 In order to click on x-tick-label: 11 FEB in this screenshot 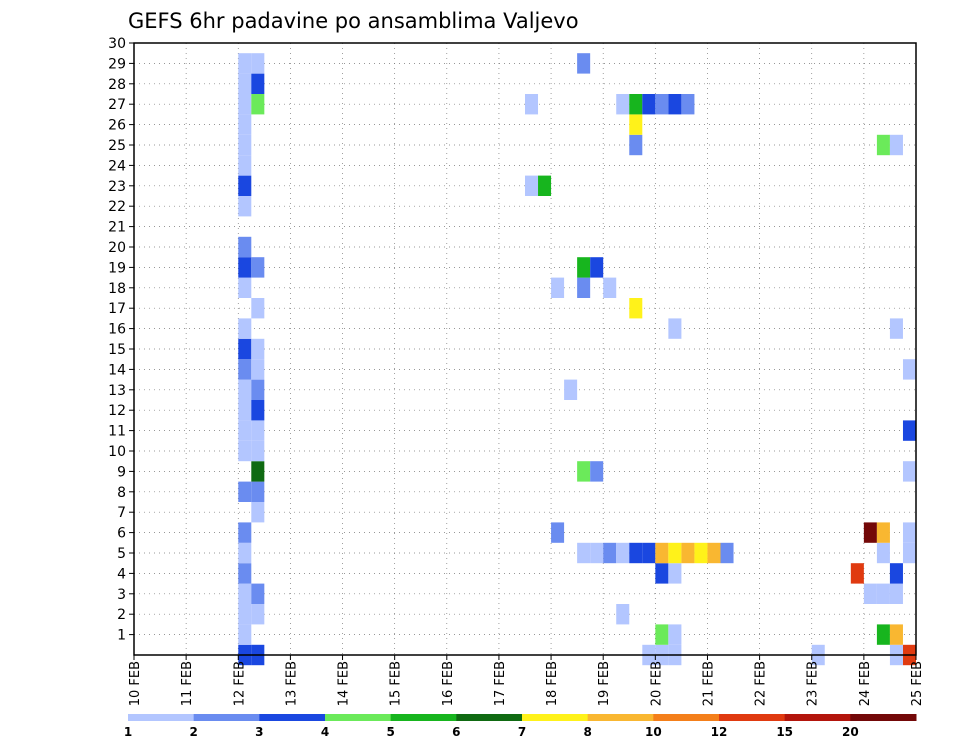, I will do `click(187, 683)`.